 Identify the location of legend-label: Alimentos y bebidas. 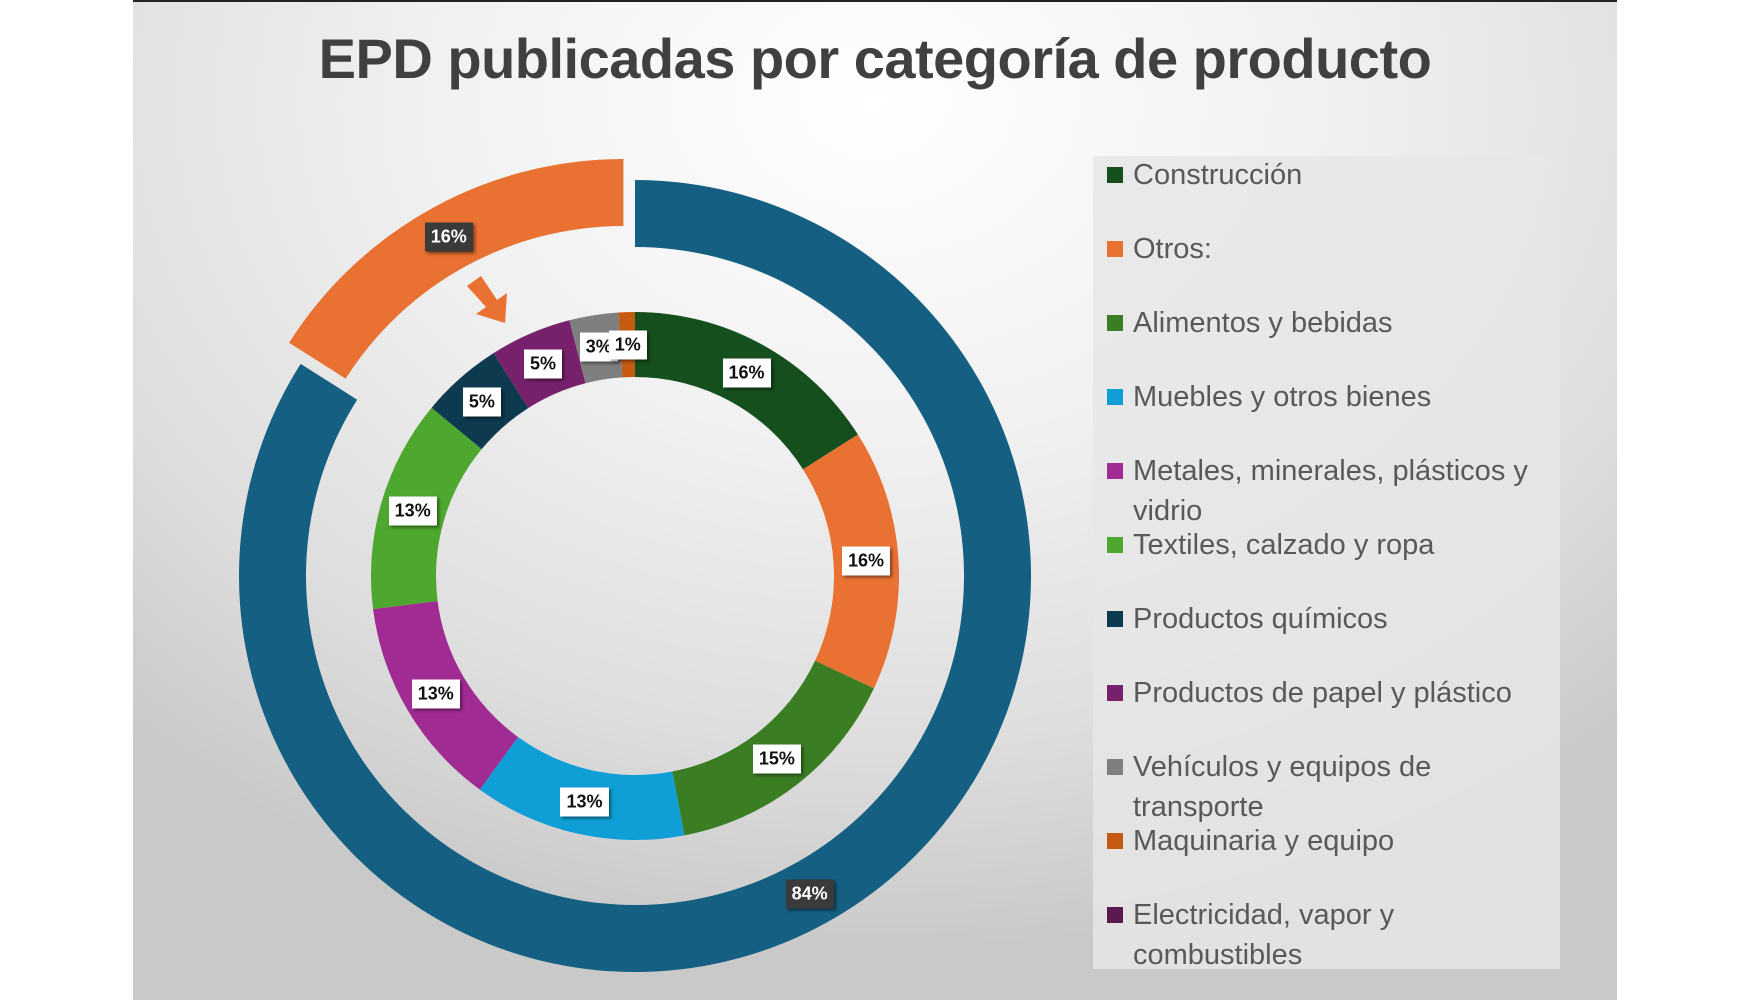
(1263, 323).